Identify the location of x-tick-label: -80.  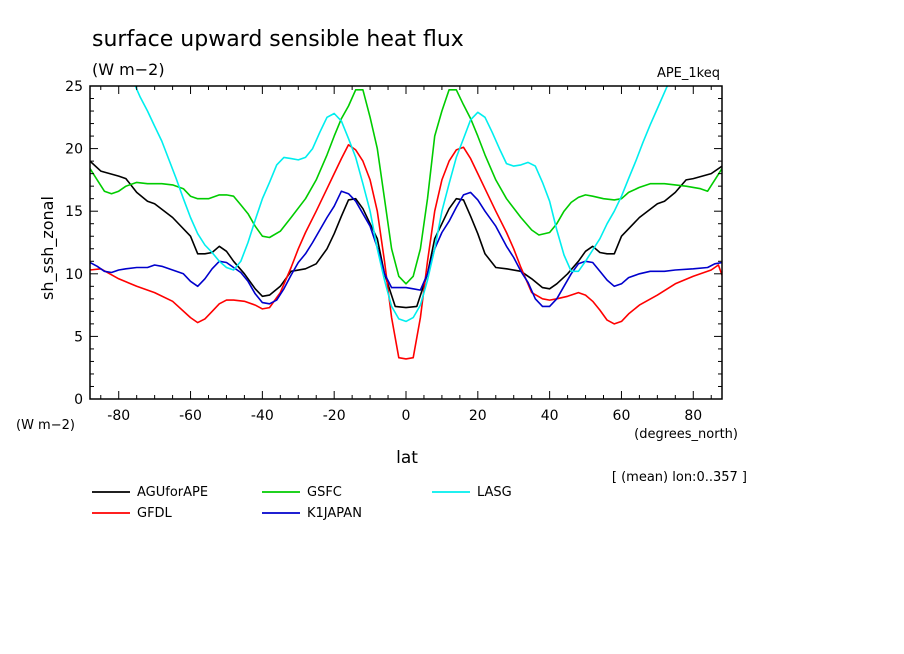
(118, 416).